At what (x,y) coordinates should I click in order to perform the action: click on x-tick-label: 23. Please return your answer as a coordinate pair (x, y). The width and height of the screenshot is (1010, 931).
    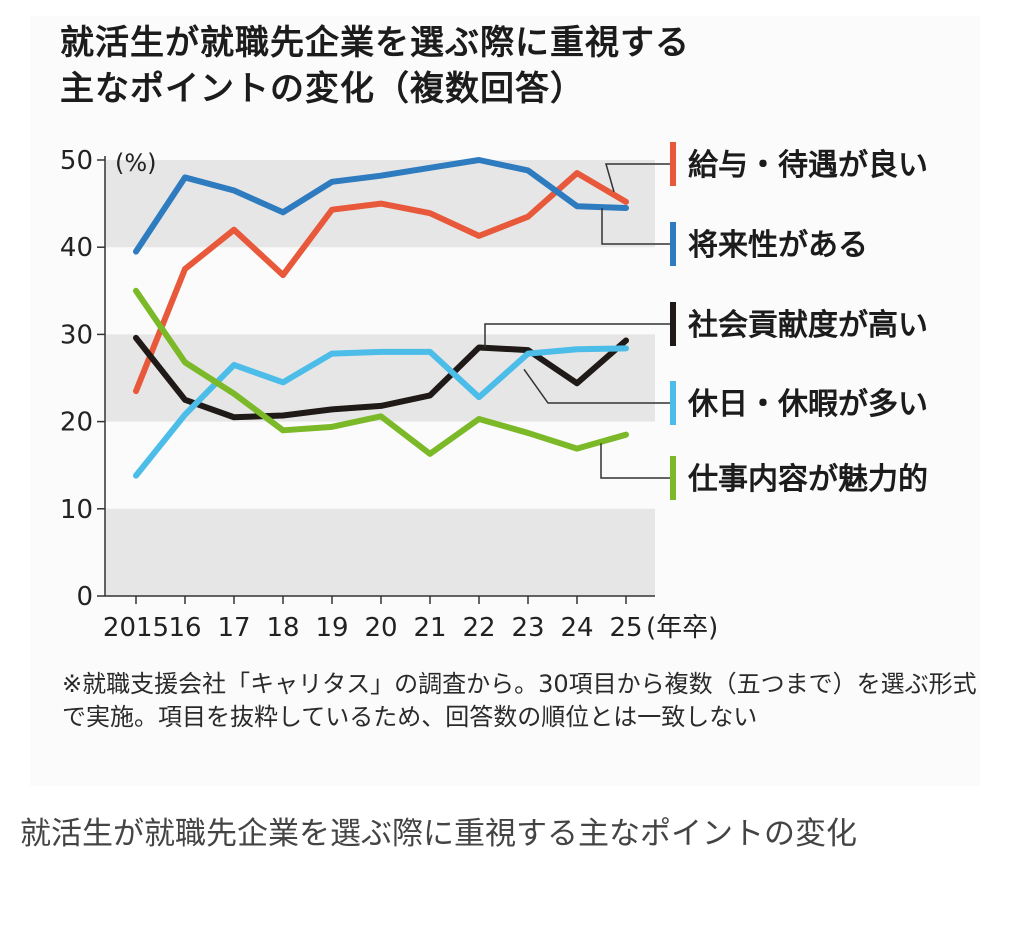
    Looking at the image, I should click on (527, 628).